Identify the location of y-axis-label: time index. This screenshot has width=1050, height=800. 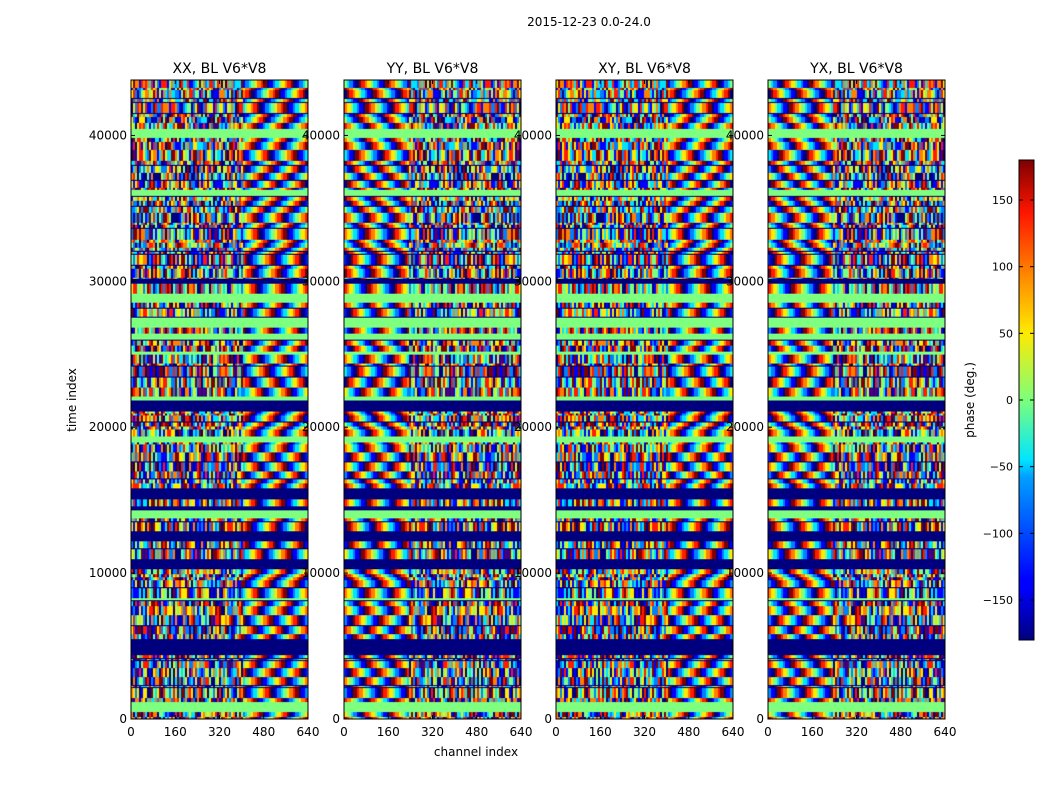
(72, 400).